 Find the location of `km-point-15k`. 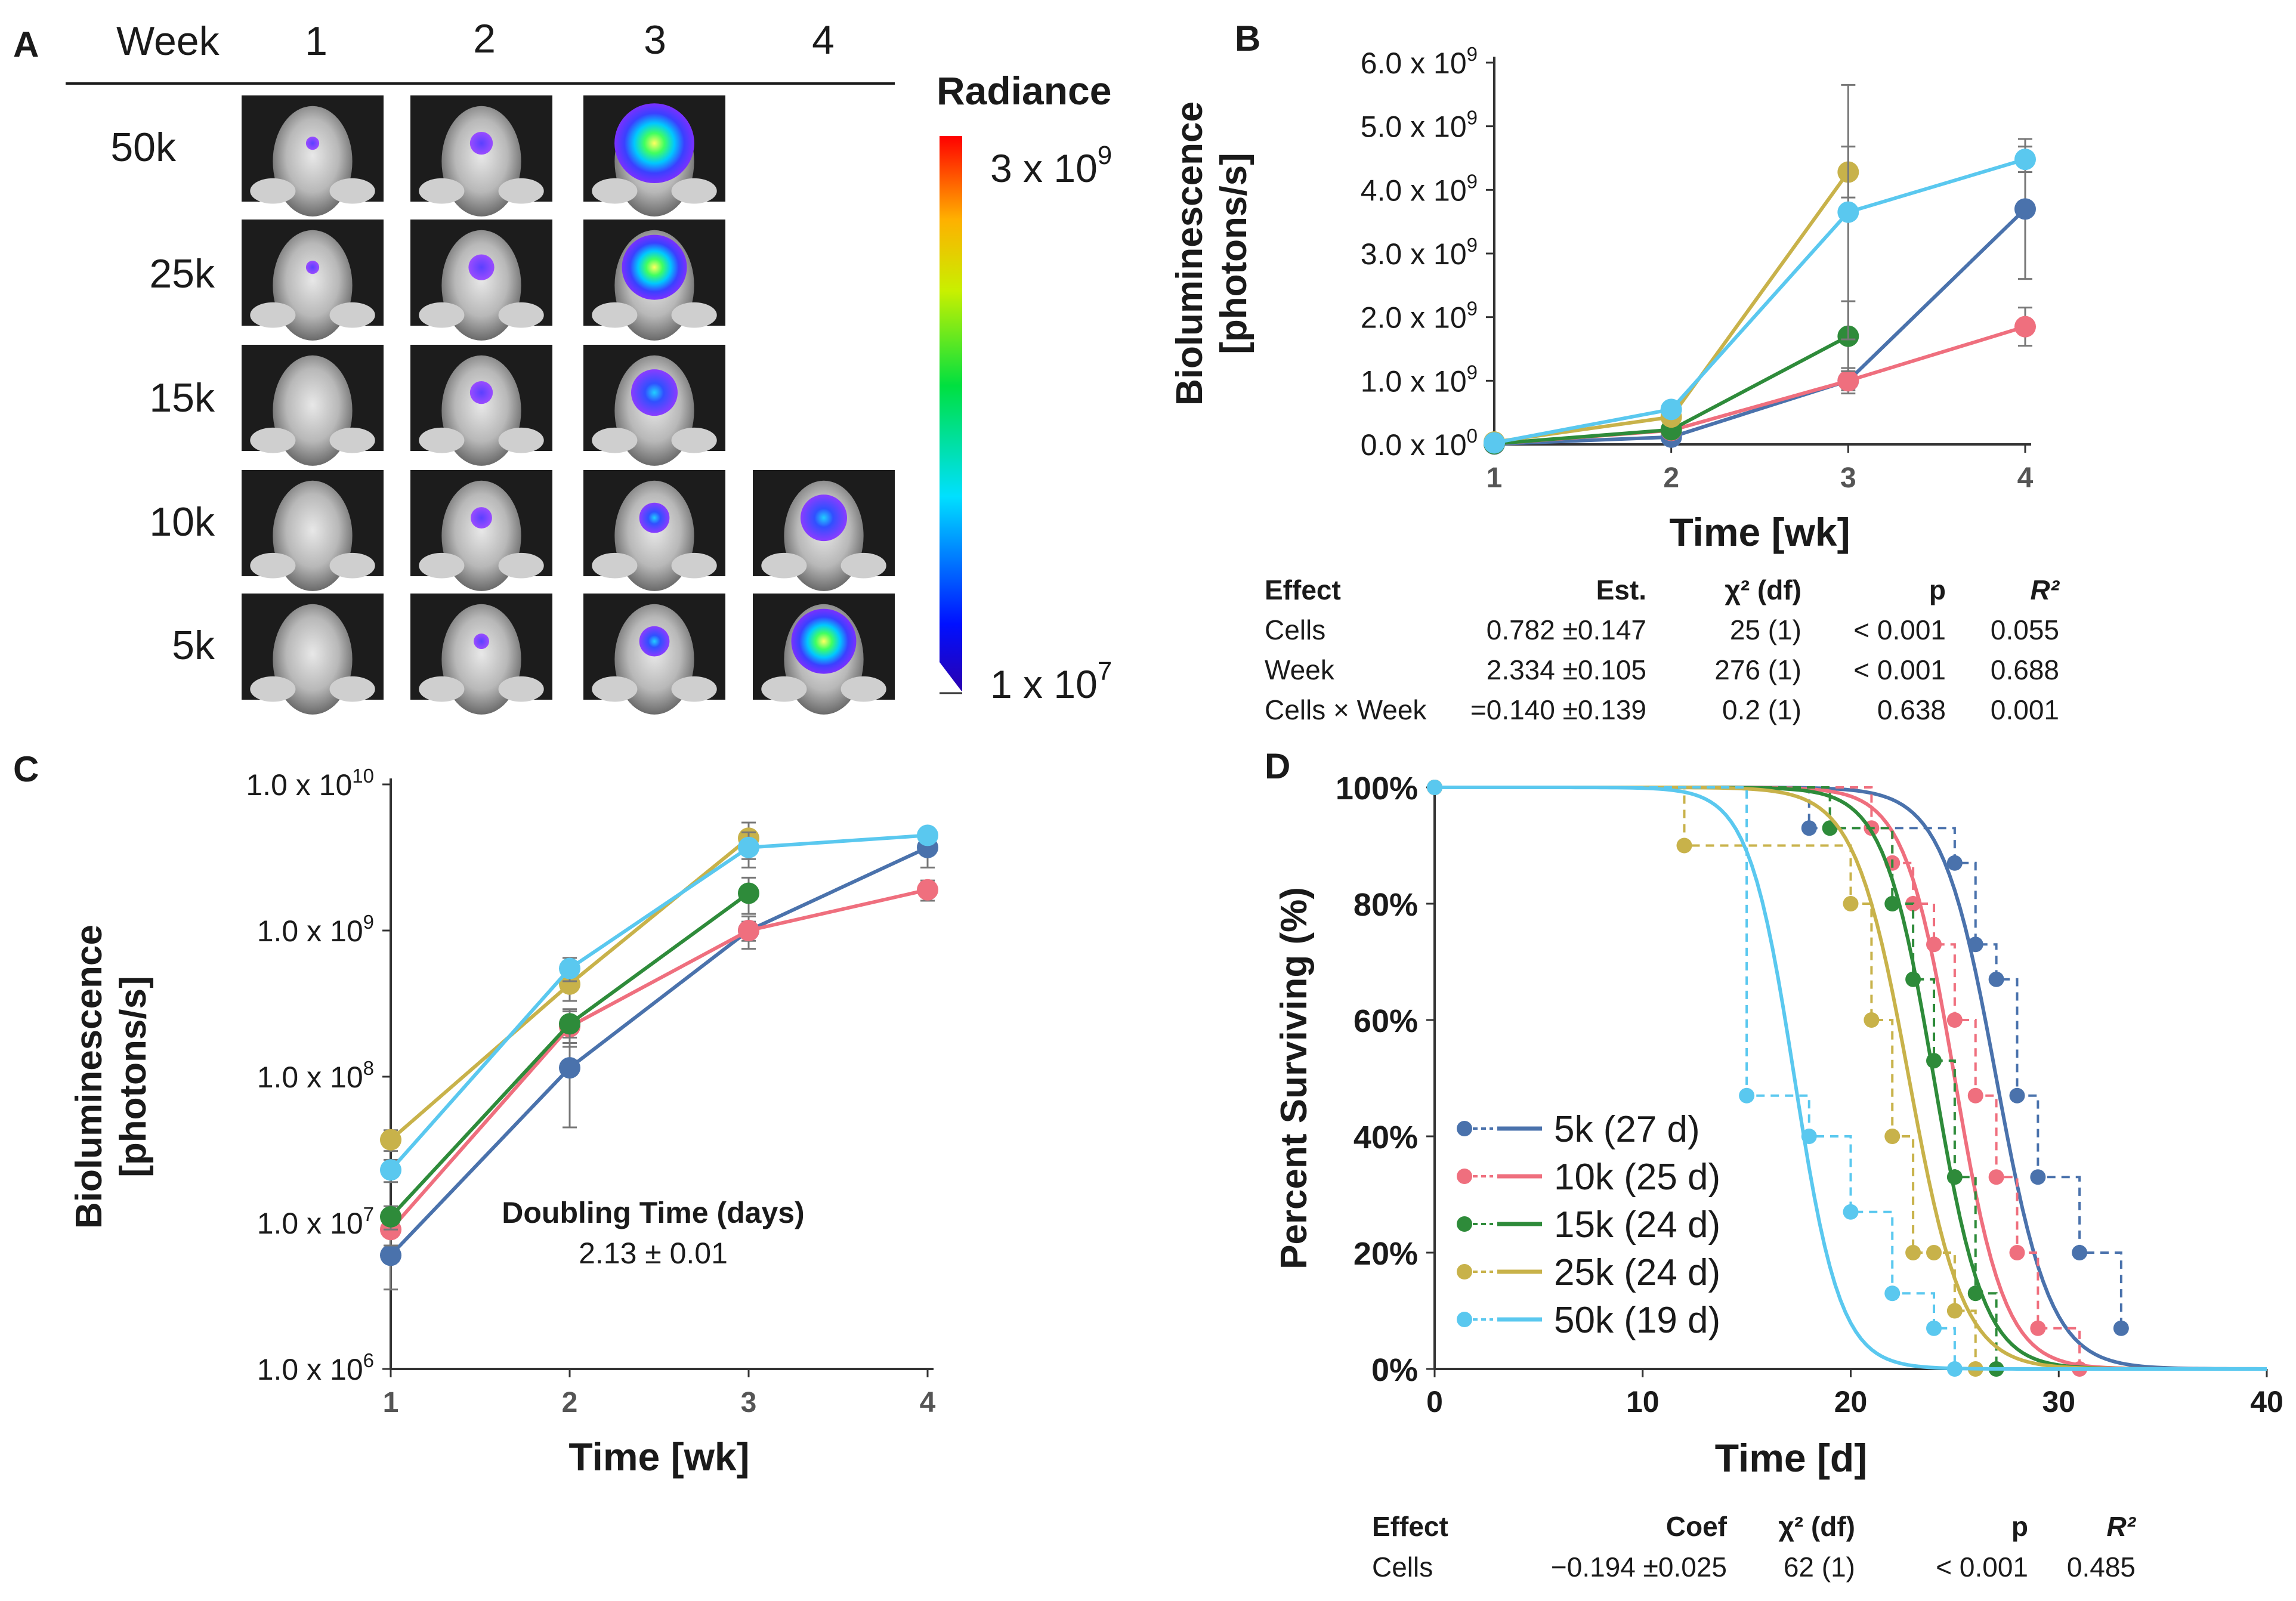

km-point-15k is located at coordinates (1830, 828).